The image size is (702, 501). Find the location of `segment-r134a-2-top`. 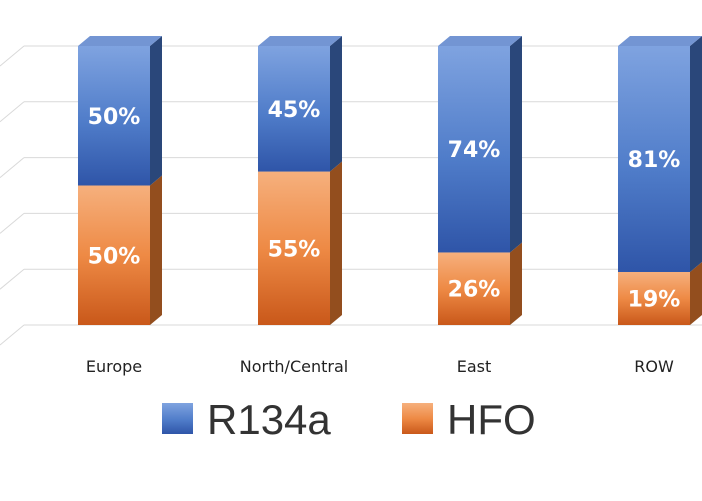

segment-r134a-2-top is located at coordinates (480, 41).